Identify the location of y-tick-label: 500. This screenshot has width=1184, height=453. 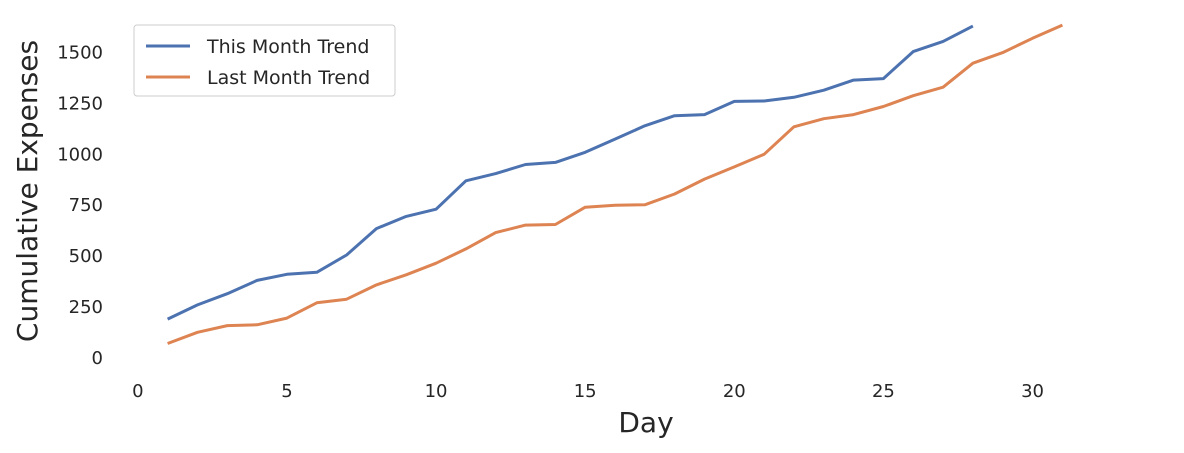
(86, 256).